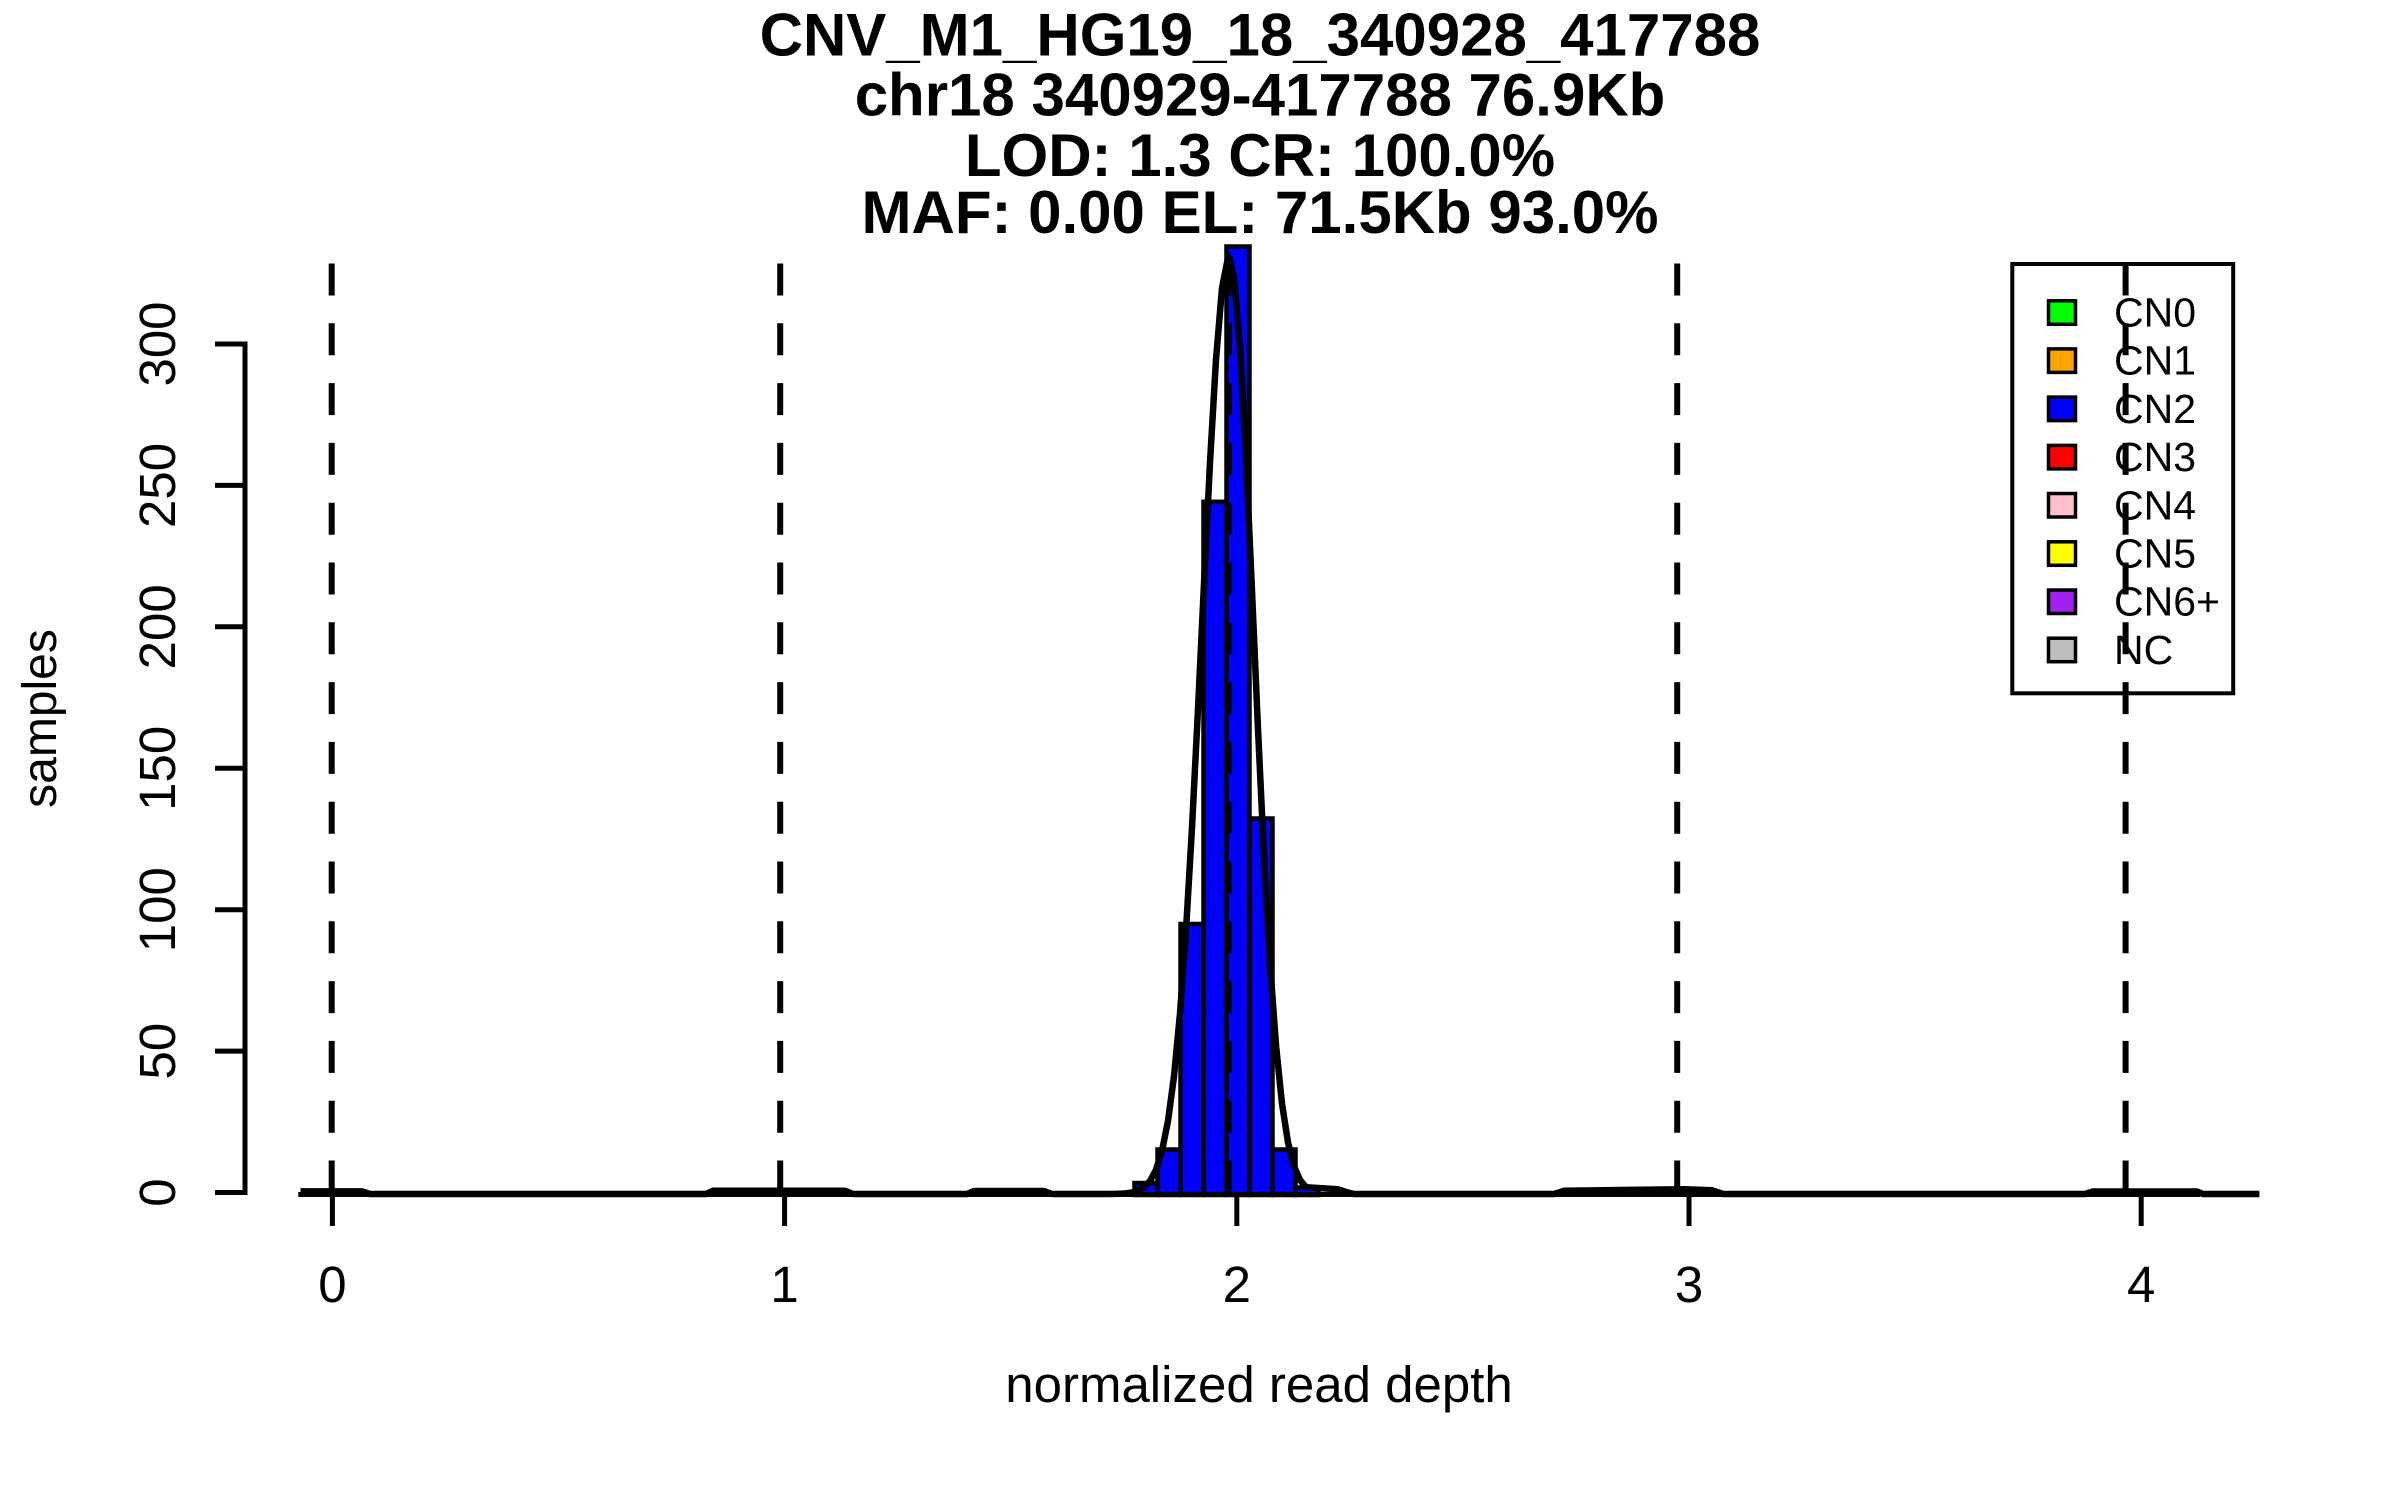 The image size is (2400, 1500). What do you see at coordinates (2155, 361) in the screenshot?
I see `svg-text: CN1` at bounding box center [2155, 361].